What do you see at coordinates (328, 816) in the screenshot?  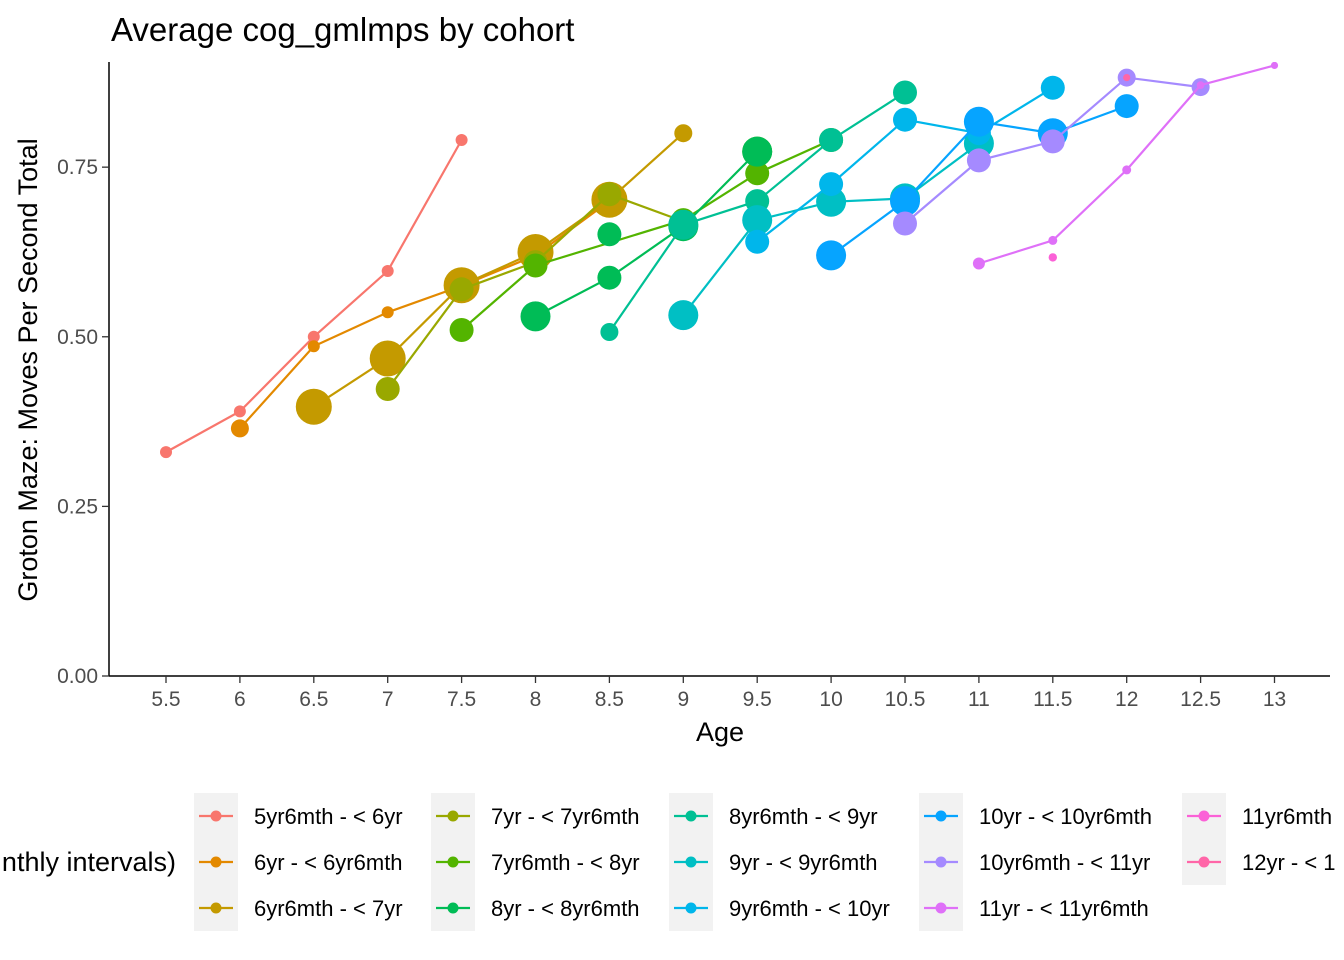 I see `legend-label: 5yr6mth - < 6yr` at bounding box center [328, 816].